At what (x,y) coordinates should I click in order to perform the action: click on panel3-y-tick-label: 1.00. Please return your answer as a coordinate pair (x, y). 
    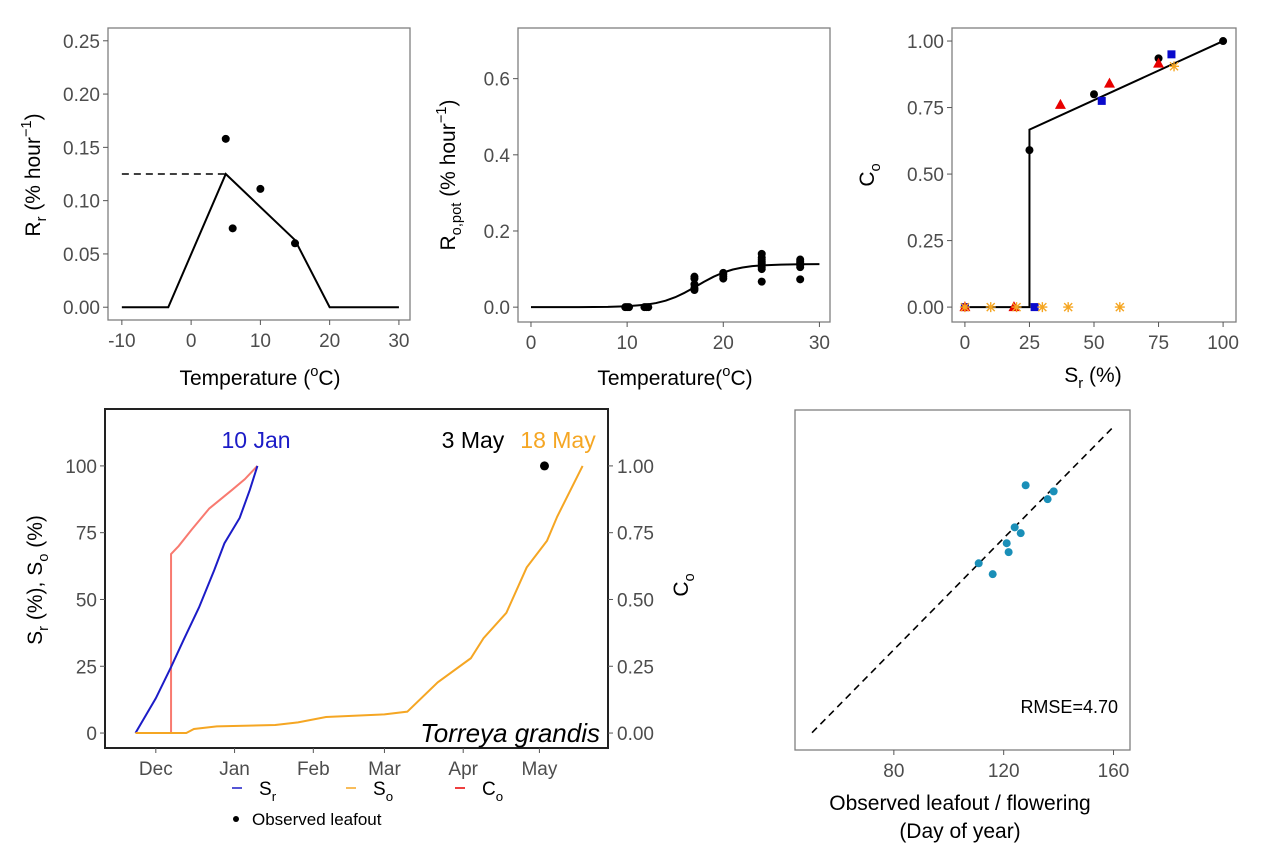
    Looking at the image, I should click on (925, 42).